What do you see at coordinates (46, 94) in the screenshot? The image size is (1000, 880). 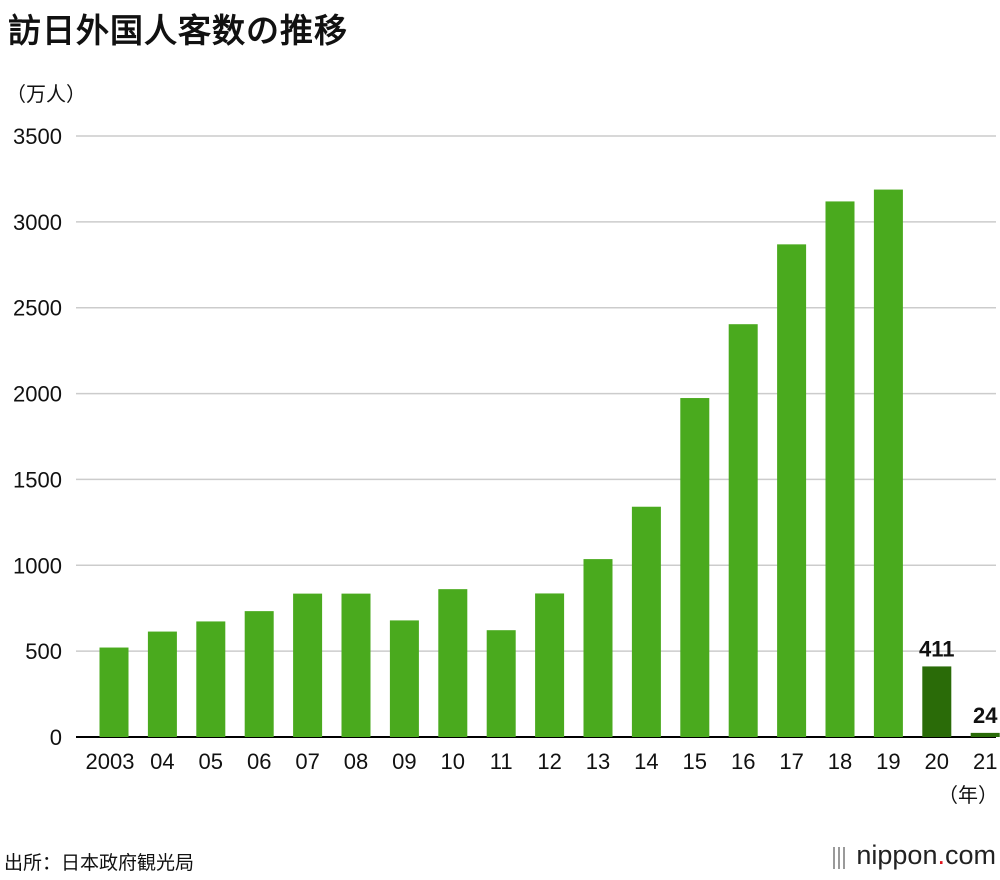 I see `y-axis-unit-label: （万人）` at bounding box center [46, 94].